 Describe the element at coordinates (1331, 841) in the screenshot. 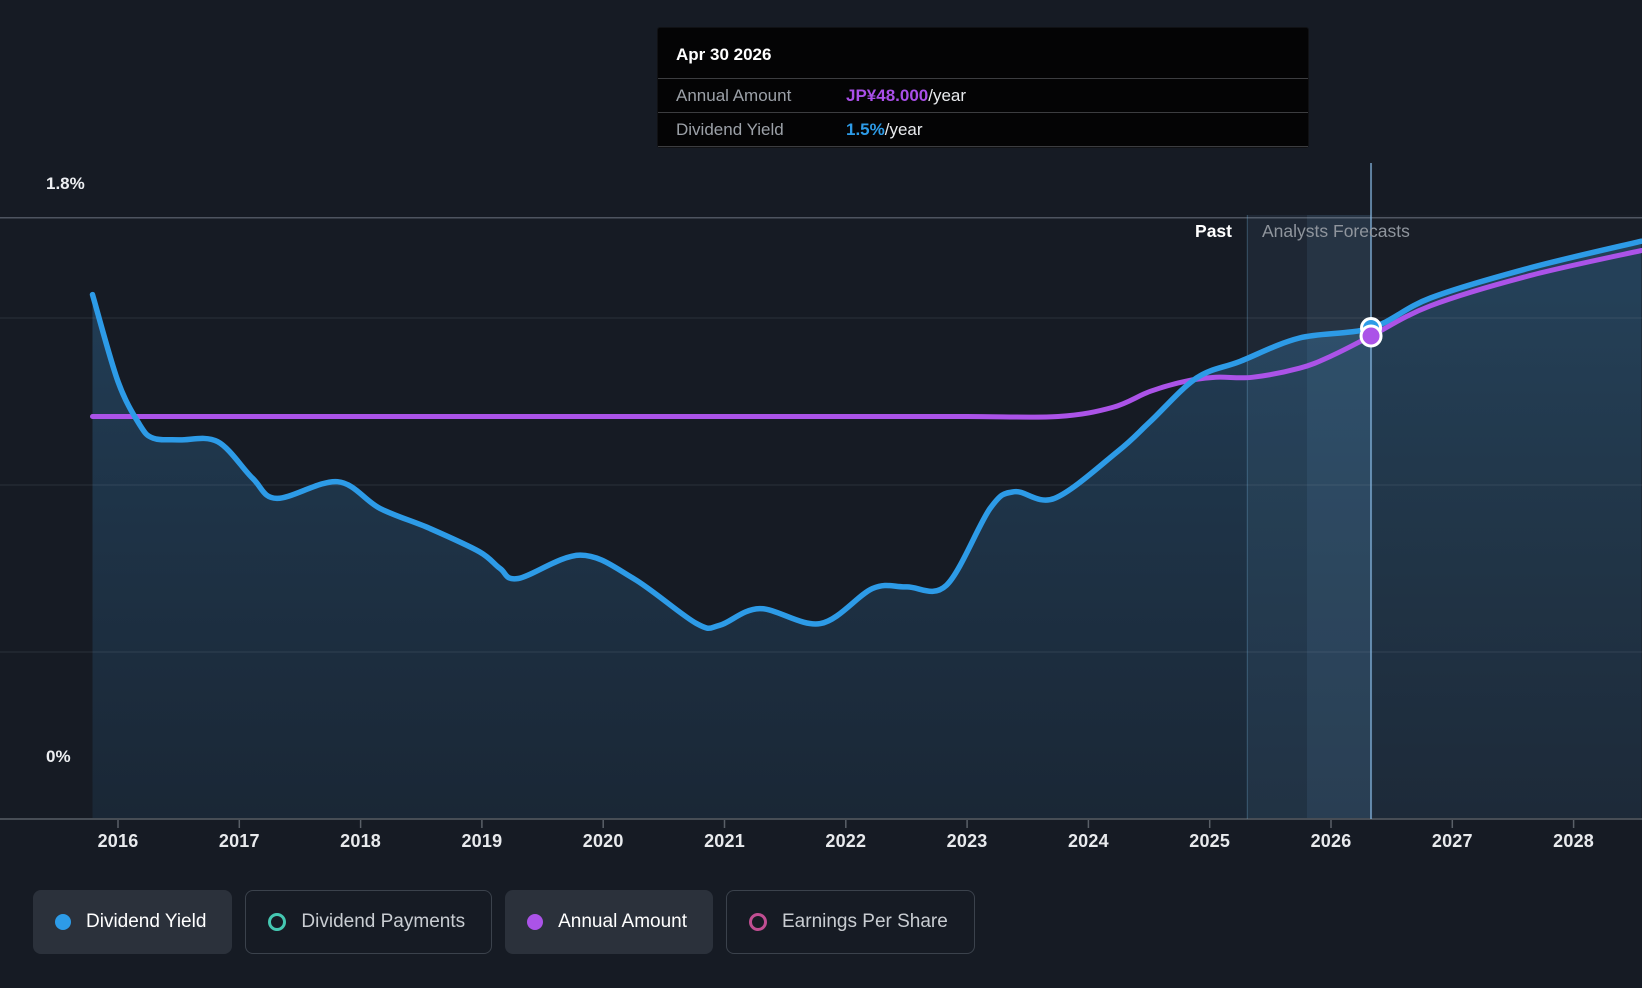

I see `x-axis-label-2026: 2026` at that location.